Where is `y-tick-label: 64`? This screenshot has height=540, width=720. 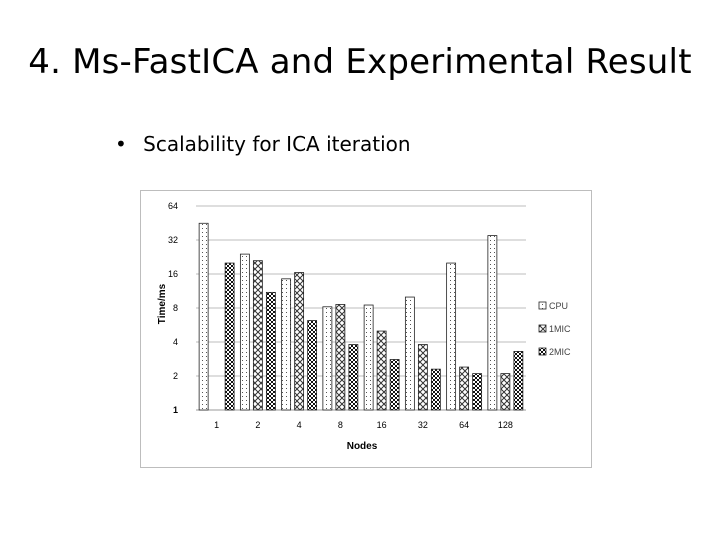
y-tick-label: 64 is located at coordinates (173, 206).